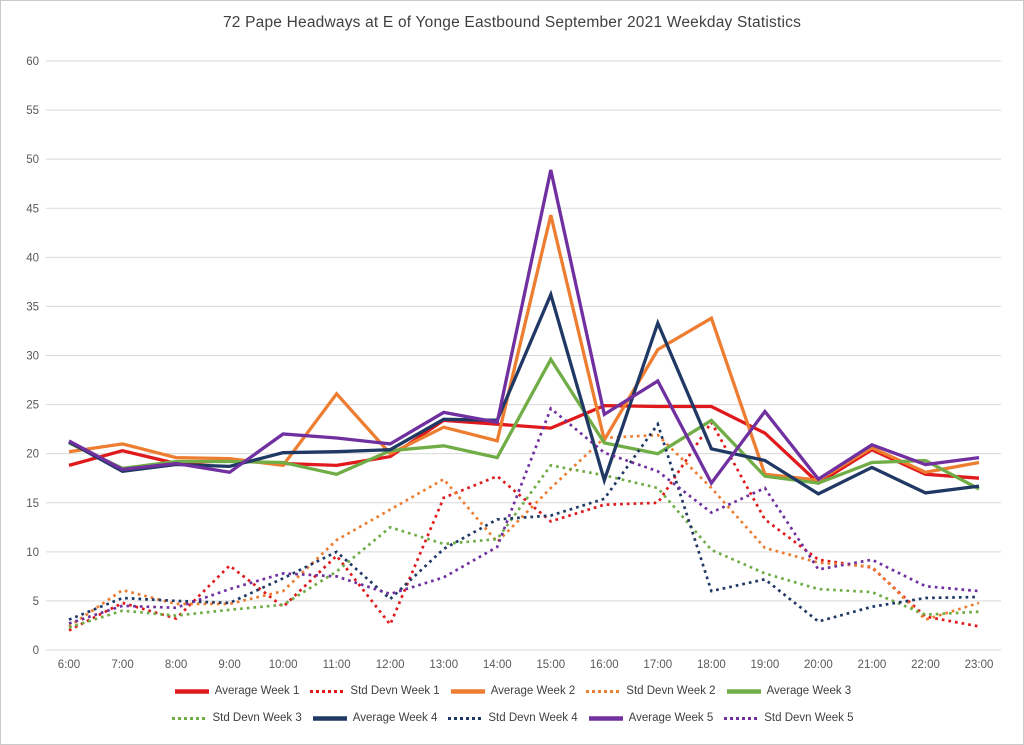 Image resolution: width=1024 pixels, height=745 pixels. What do you see at coordinates (671, 691) in the screenshot?
I see `legend-label: Std Devn Week 2` at bounding box center [671, 691].